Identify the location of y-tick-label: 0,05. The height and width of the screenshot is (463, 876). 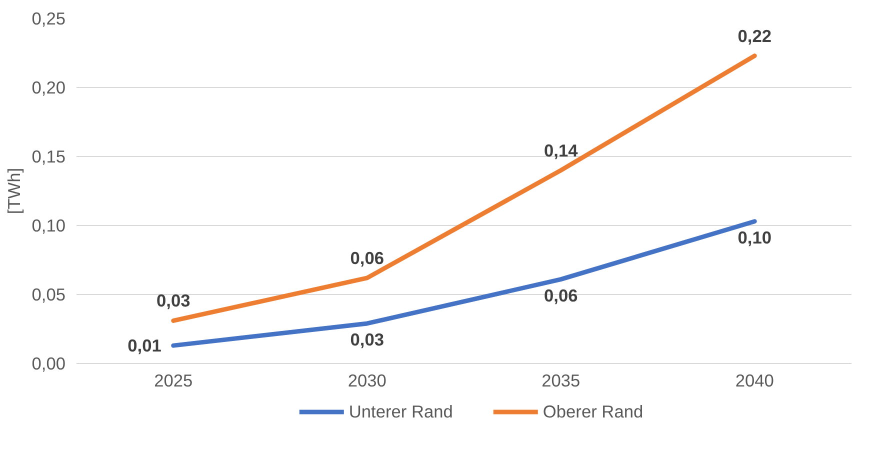
(49, 294).